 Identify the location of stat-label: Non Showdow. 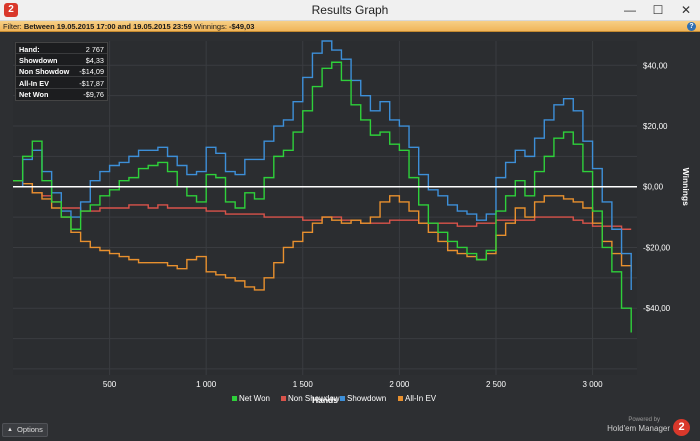
(44, 72).